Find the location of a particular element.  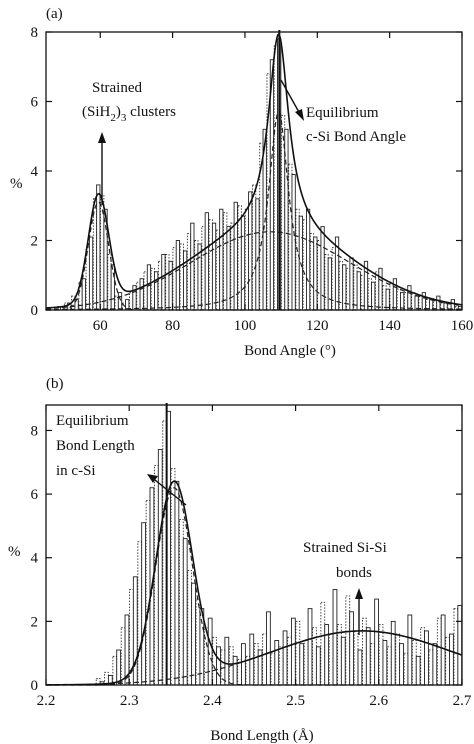

annotation-strained-line1: Strained is located at coordinates (117, 88).